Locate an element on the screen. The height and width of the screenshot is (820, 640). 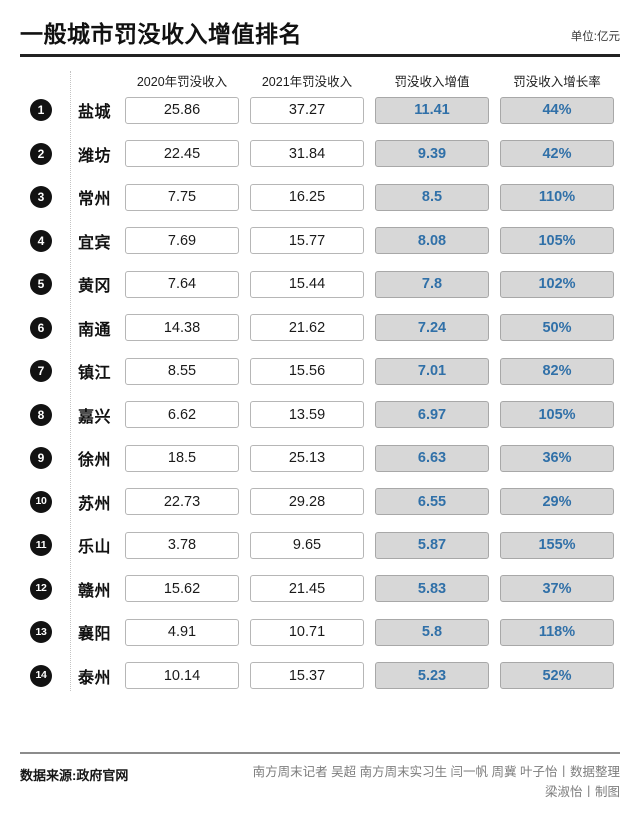
cell-y2021: 13.59 is located at coordinates (307, 415).